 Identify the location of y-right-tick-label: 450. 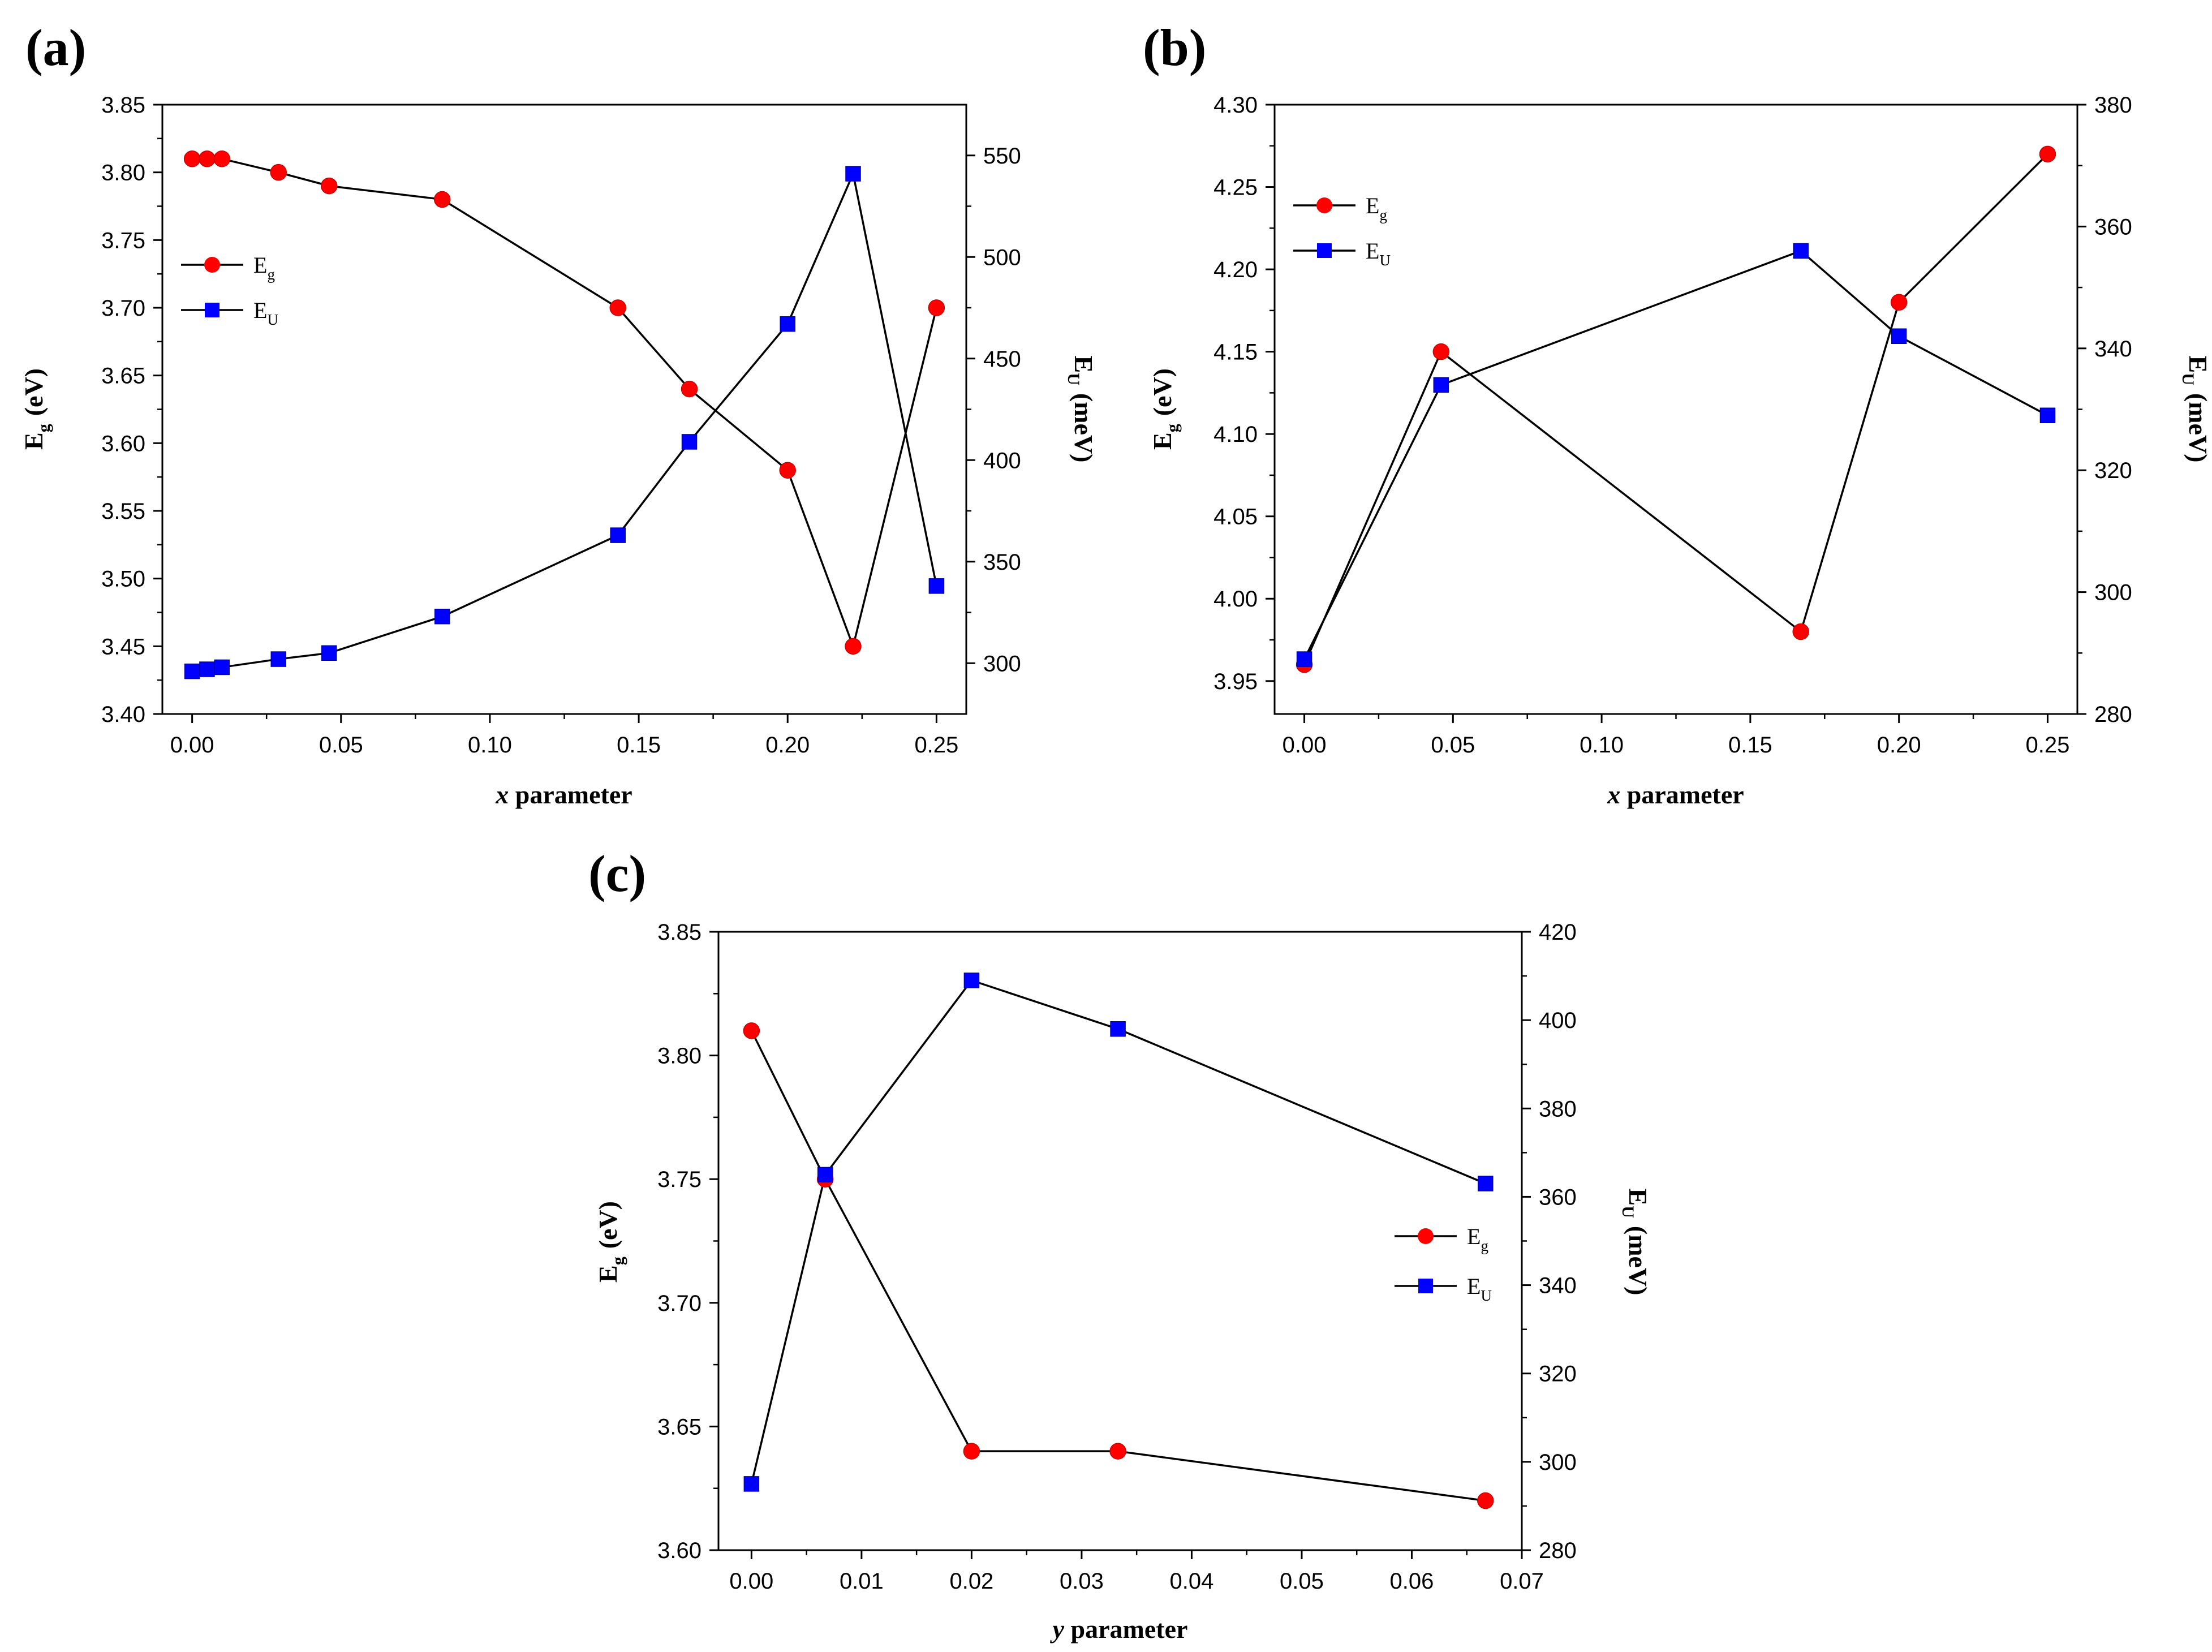
(1002, 359).